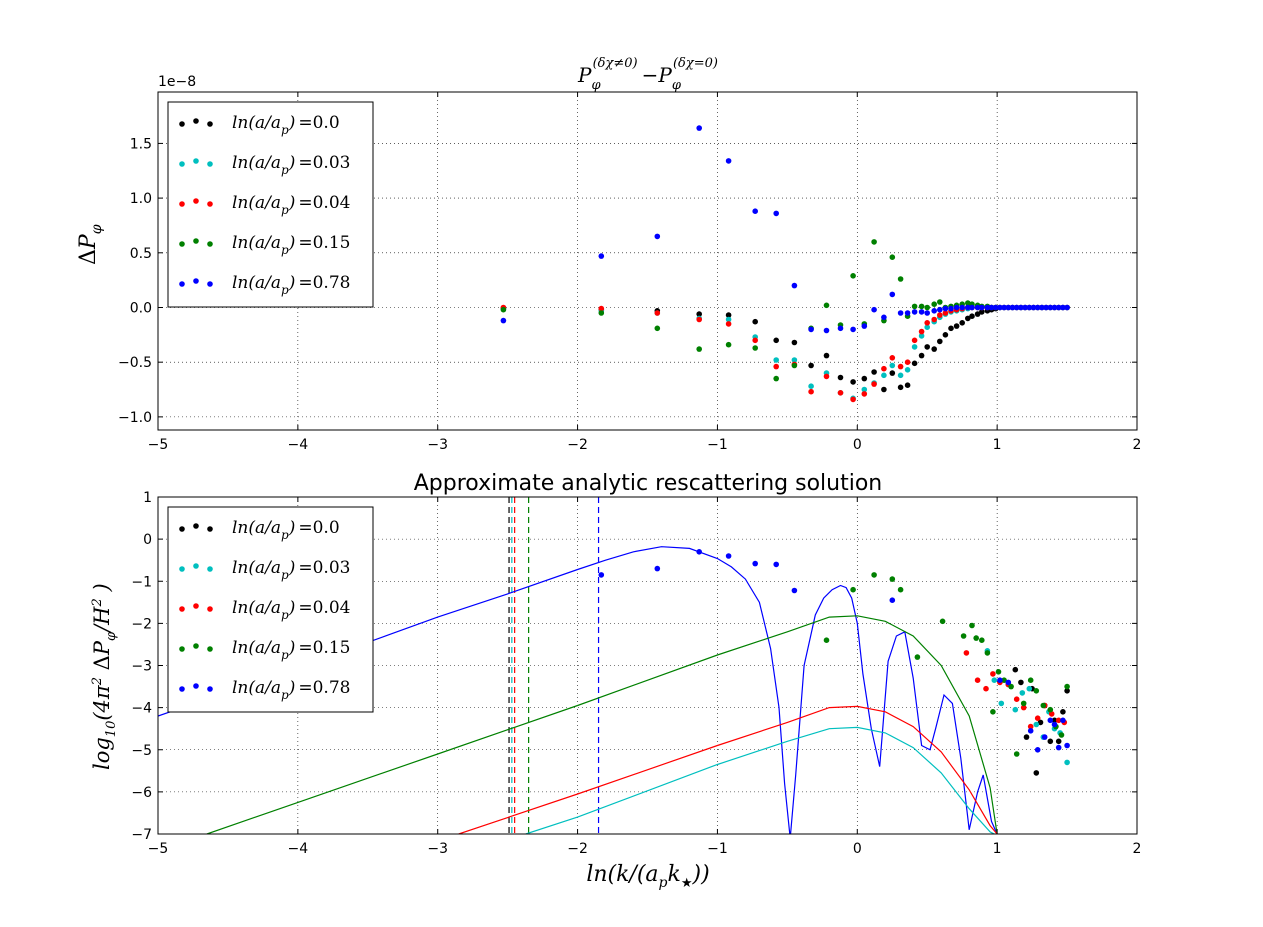 The image size is (1263, 927). I want to click on bottom-ylabel: log10(4π2 ΔPφ/H2 ), so click(104, 676).